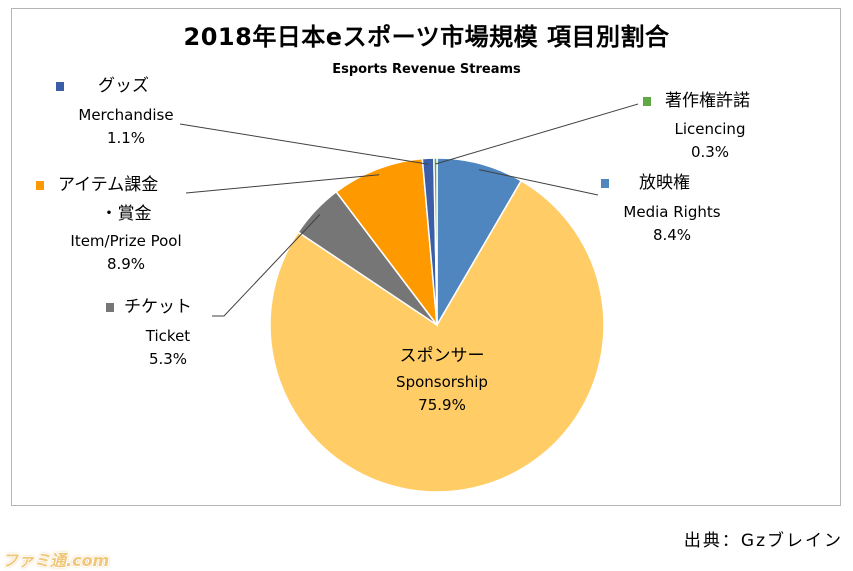 Image resolution: width=853 pixels, height=571 pixels. I want to click on label-merch-value: 1.1%, so click(126, 138).